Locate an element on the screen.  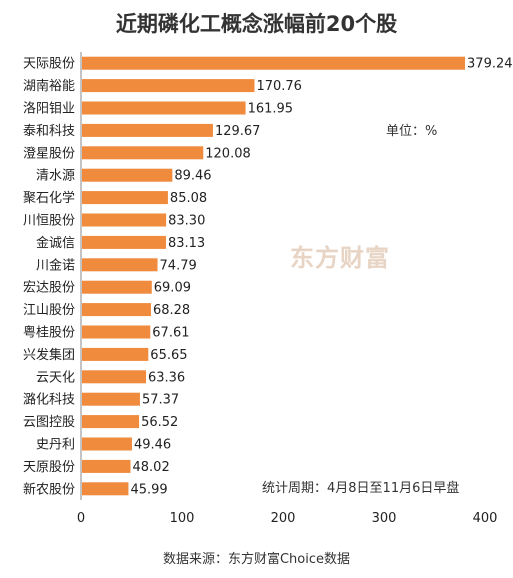
source-note: 数据来源：东方财富Choice数据 is located at coordinates (256, 559).